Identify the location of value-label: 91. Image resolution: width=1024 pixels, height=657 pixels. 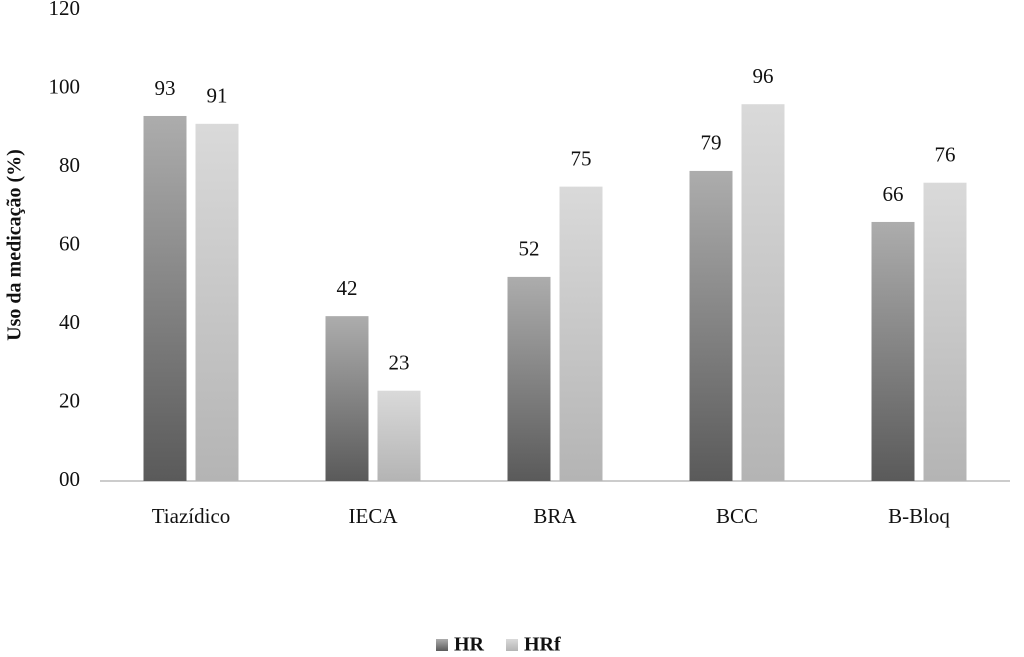
(217, 96).